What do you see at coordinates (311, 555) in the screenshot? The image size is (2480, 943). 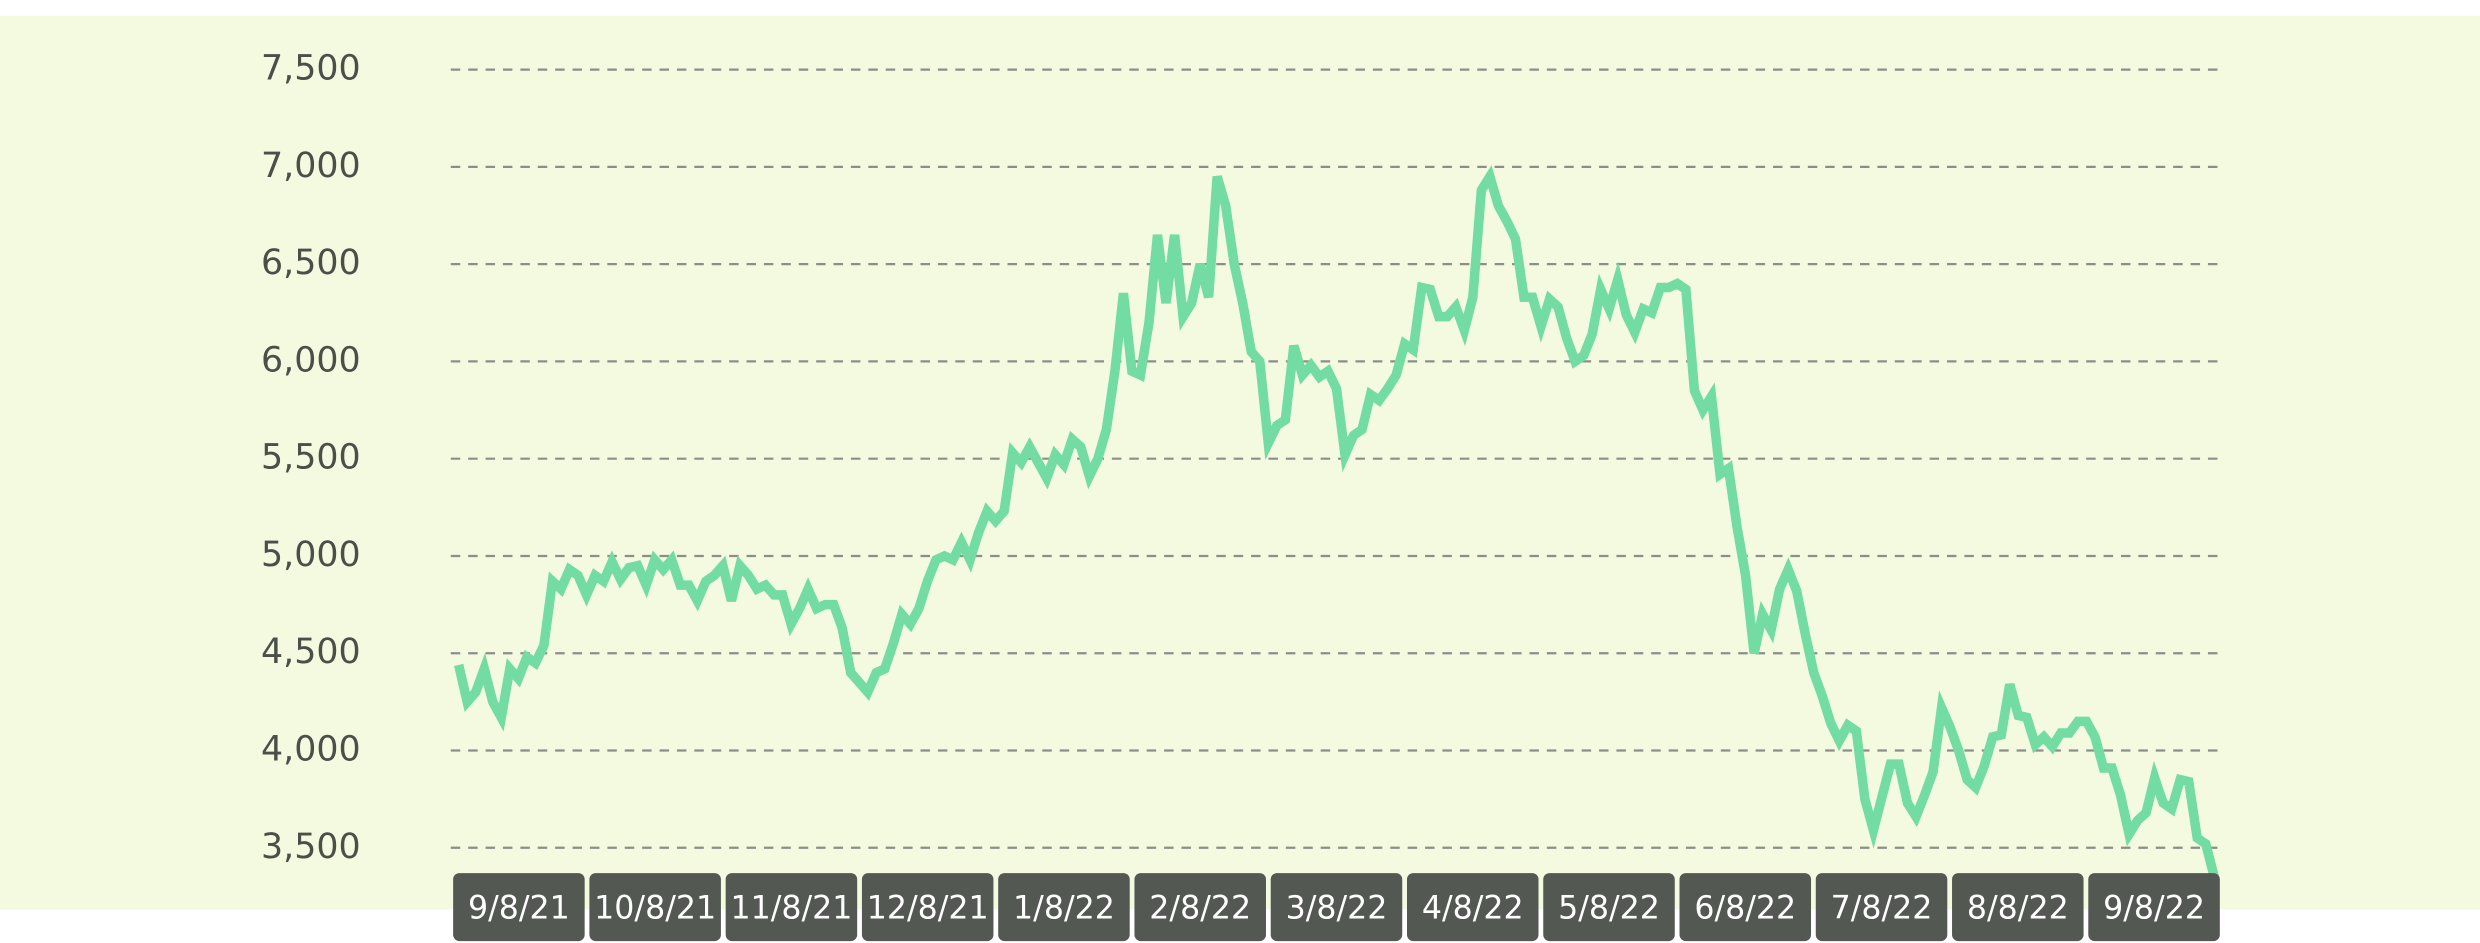 I see `y-tick-label: 5,000` at bounding box center [311, 555].